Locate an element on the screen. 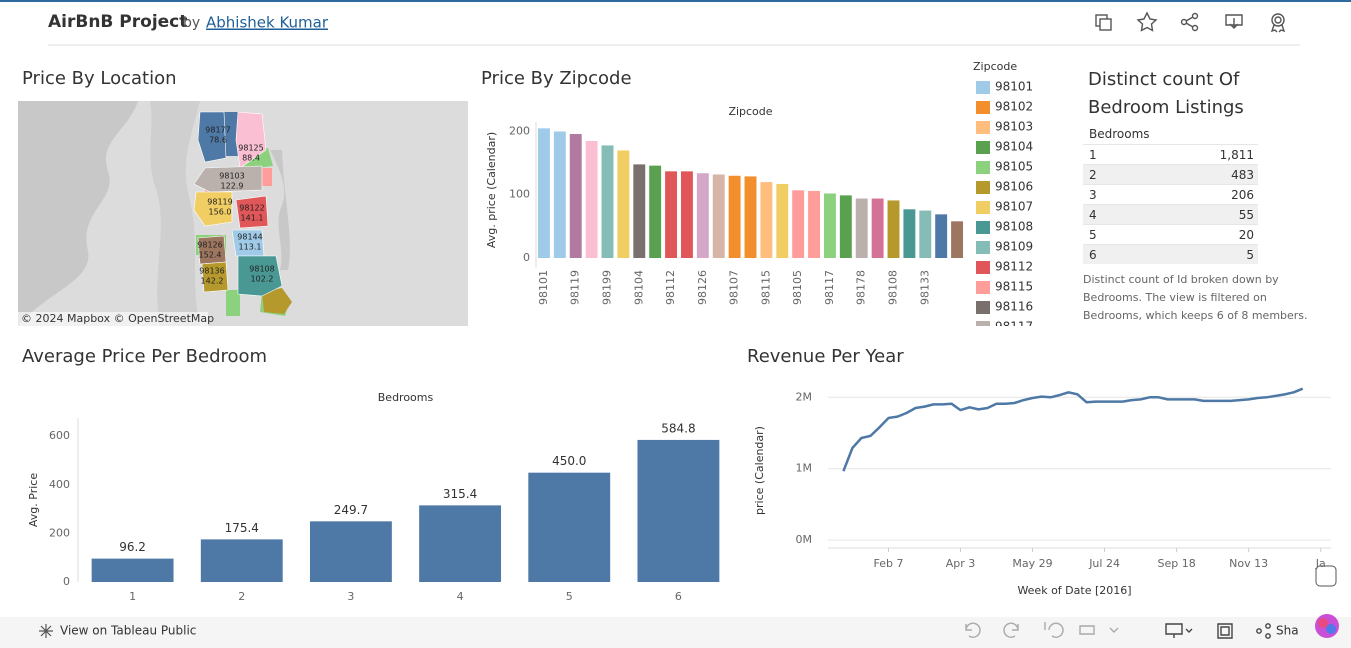 Image resolution: width=1351 pixels, height=648 pixels. redo-icon is located at coordinates (1011, 630).